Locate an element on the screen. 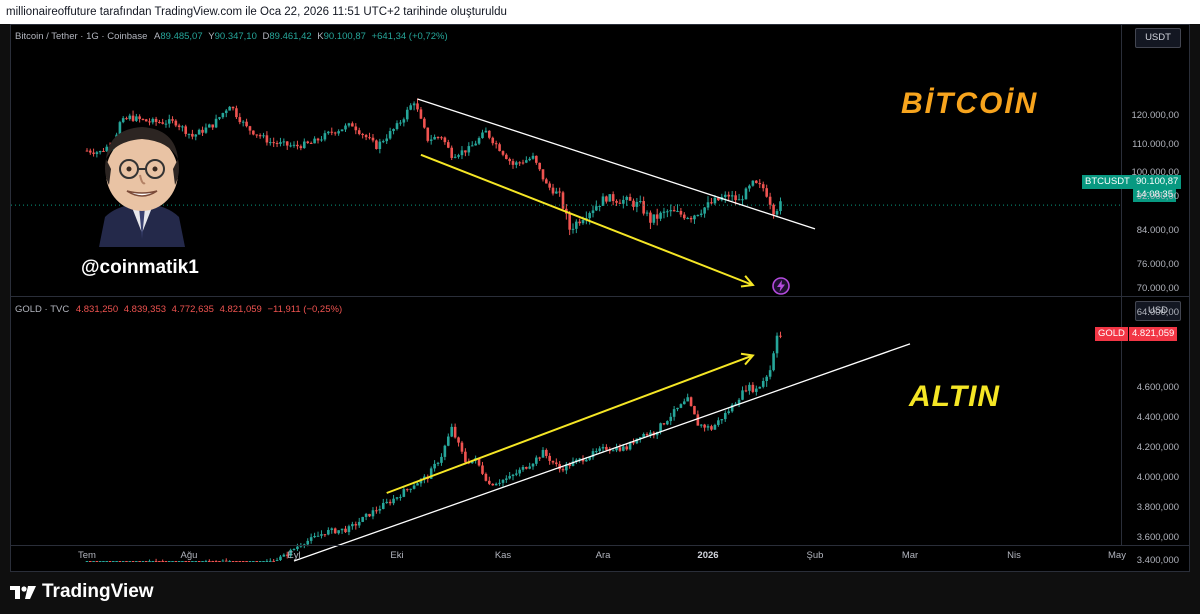 The image size is (1200, 614). gold-symbol: GOLD · TVC is located at coordinates (42, 309).